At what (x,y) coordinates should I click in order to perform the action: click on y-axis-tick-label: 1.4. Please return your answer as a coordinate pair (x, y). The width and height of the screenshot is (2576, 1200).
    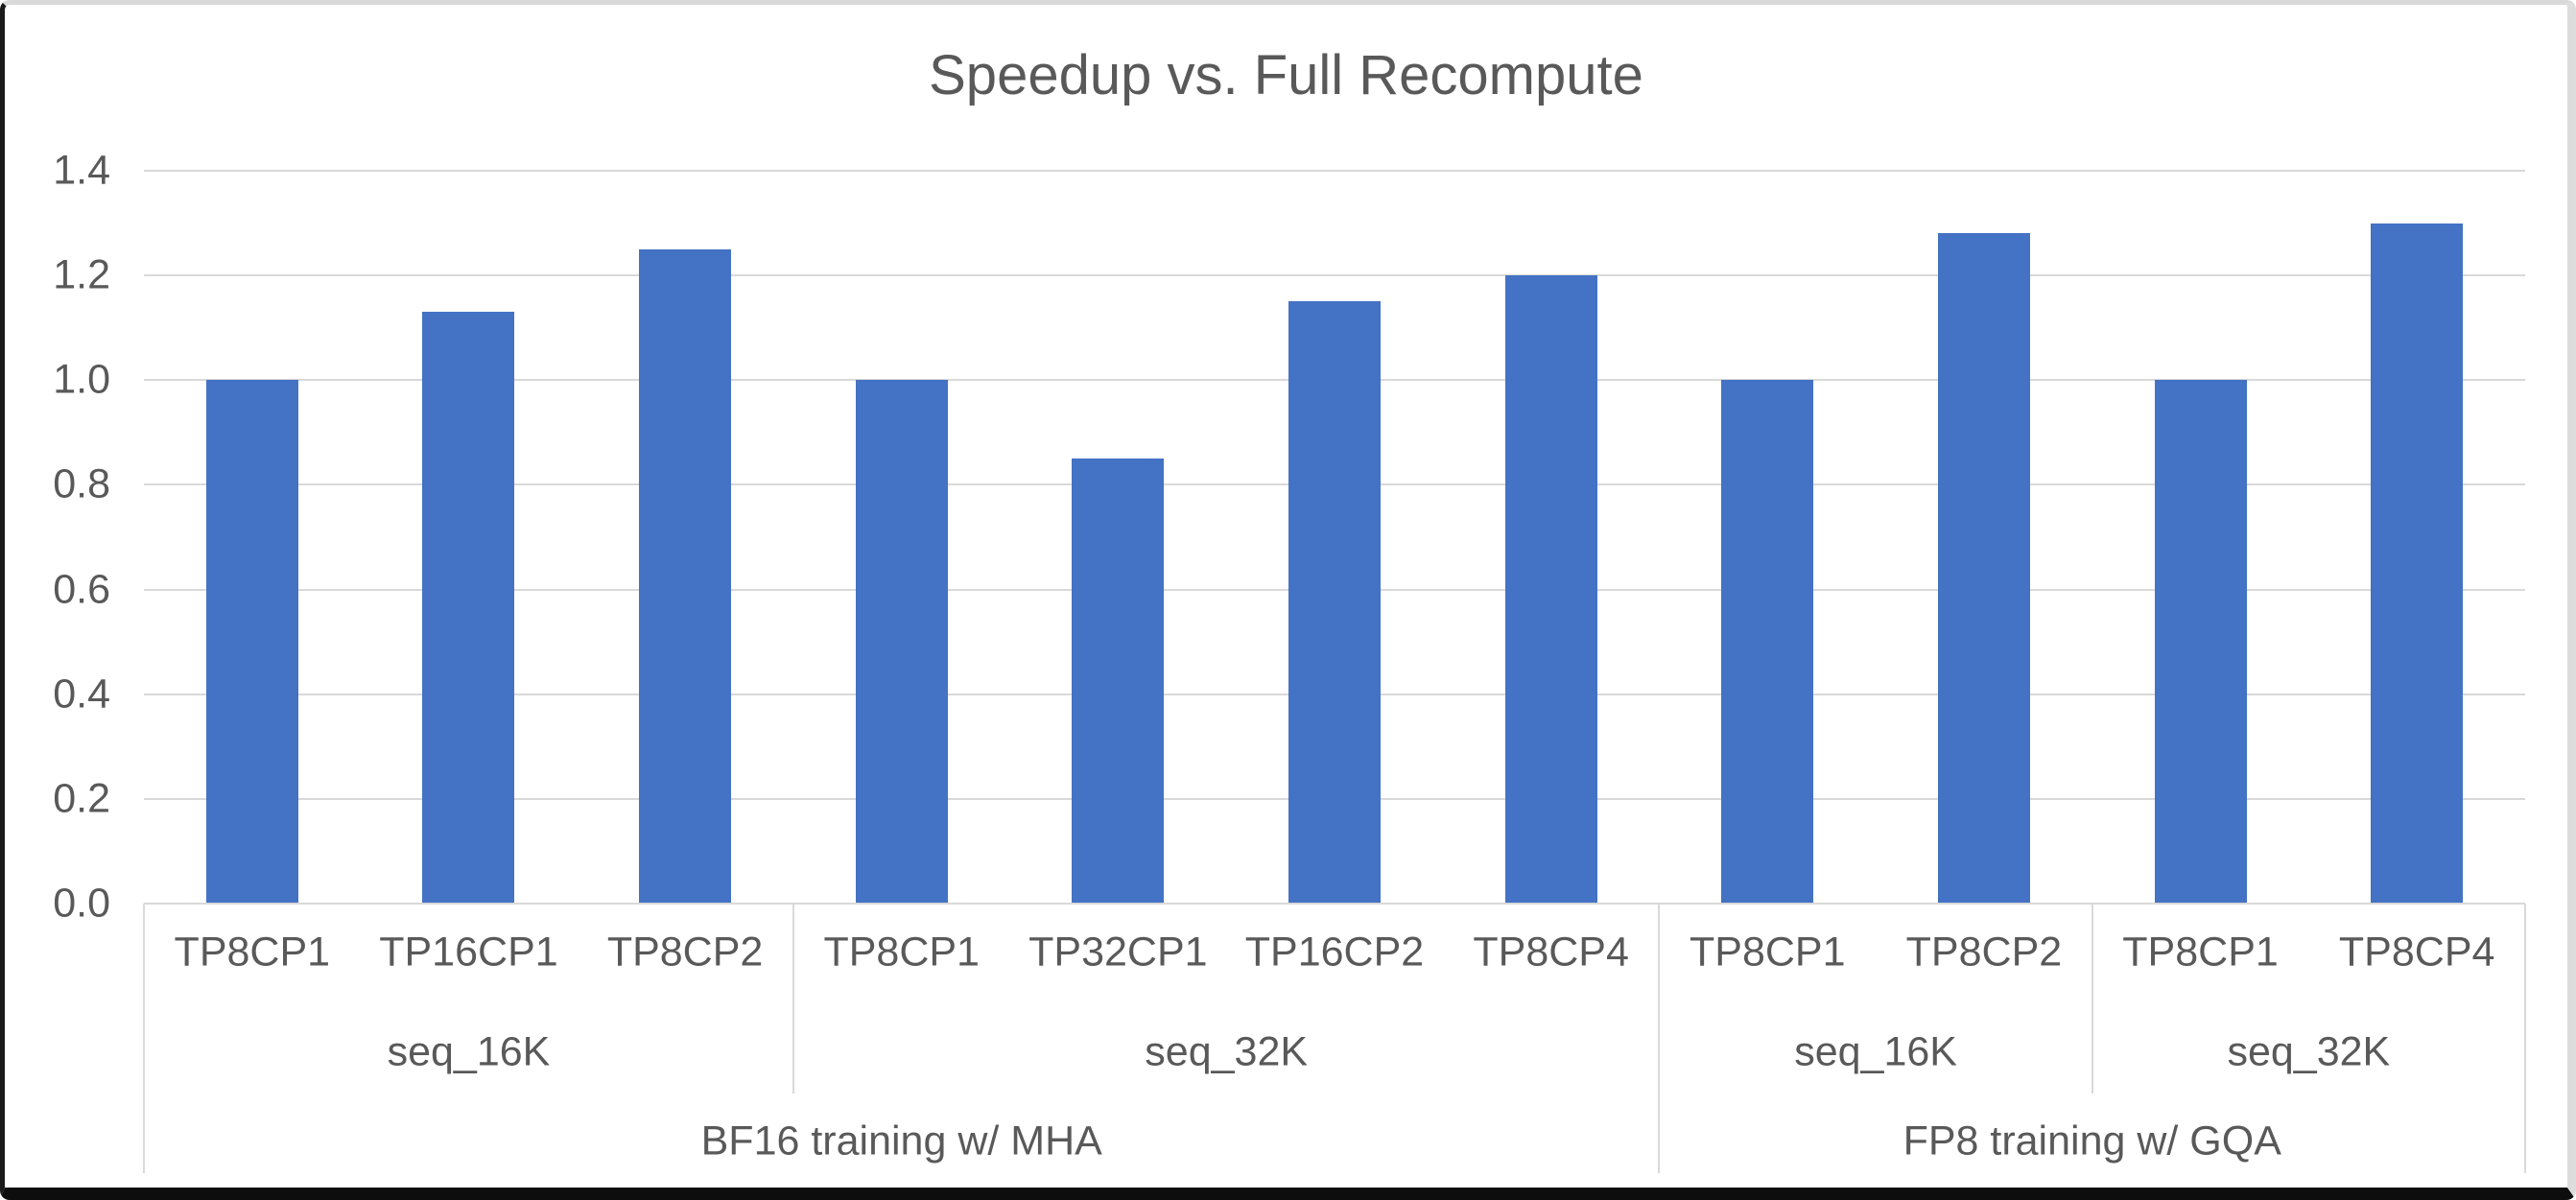
    Looking at the image, I should click on (81, 170).